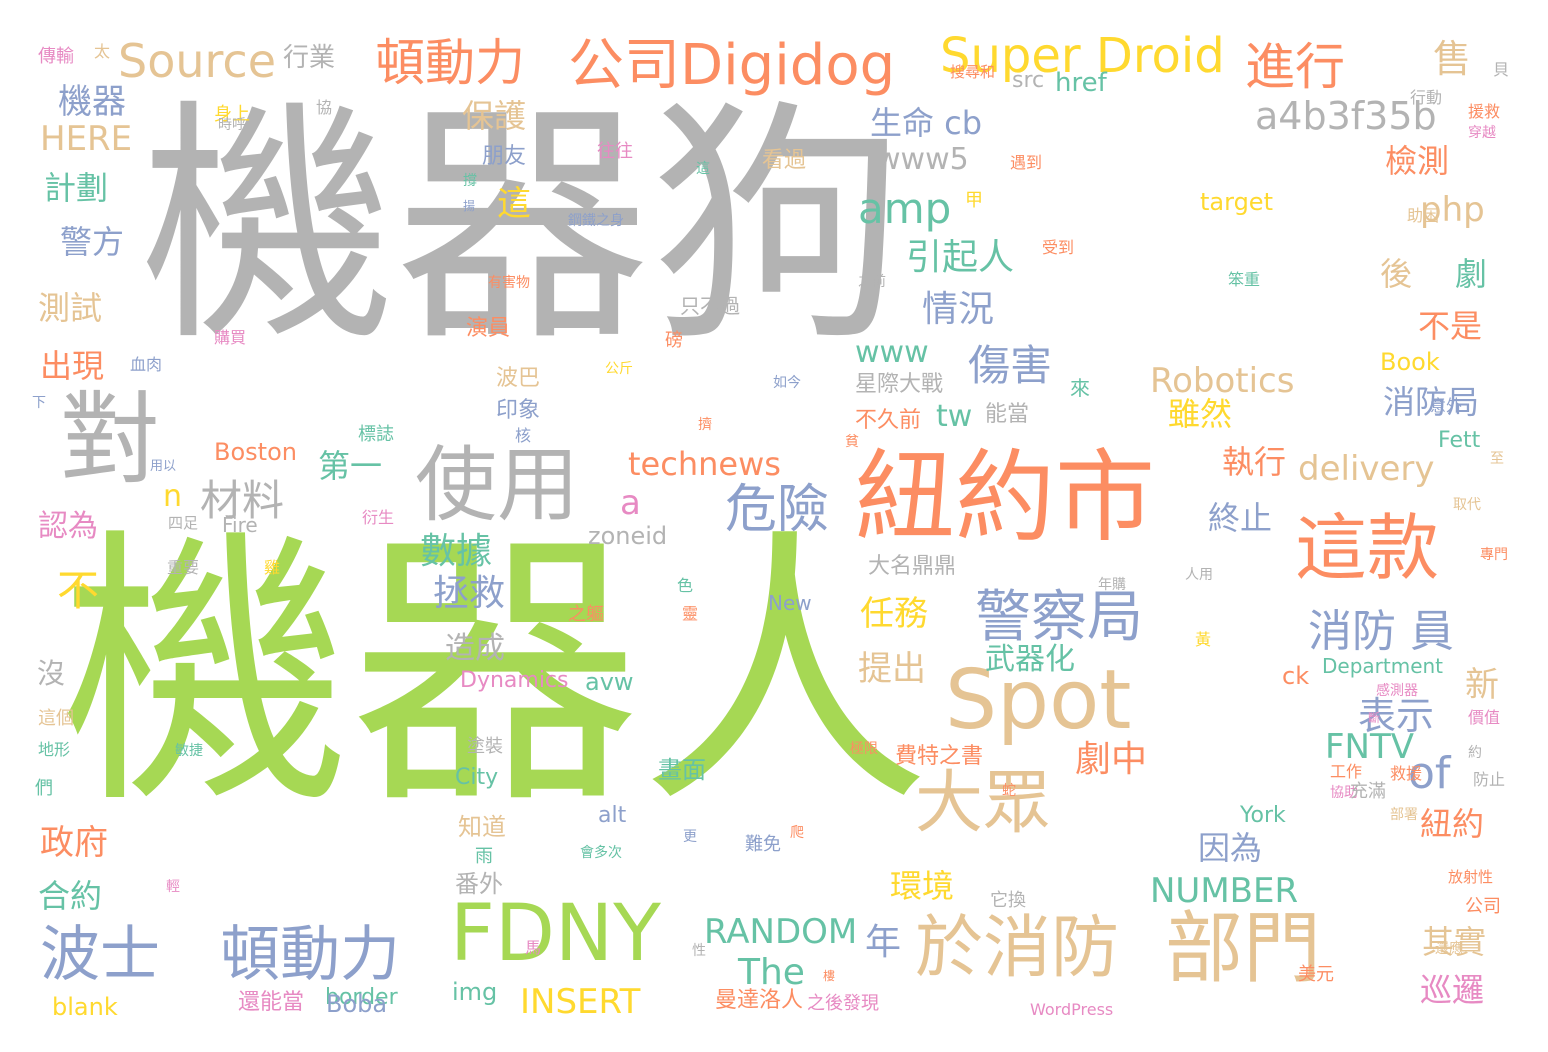 The image size is (1548, 1052). I want to click on cloud-word: 生命 cb, so click(926, 123).